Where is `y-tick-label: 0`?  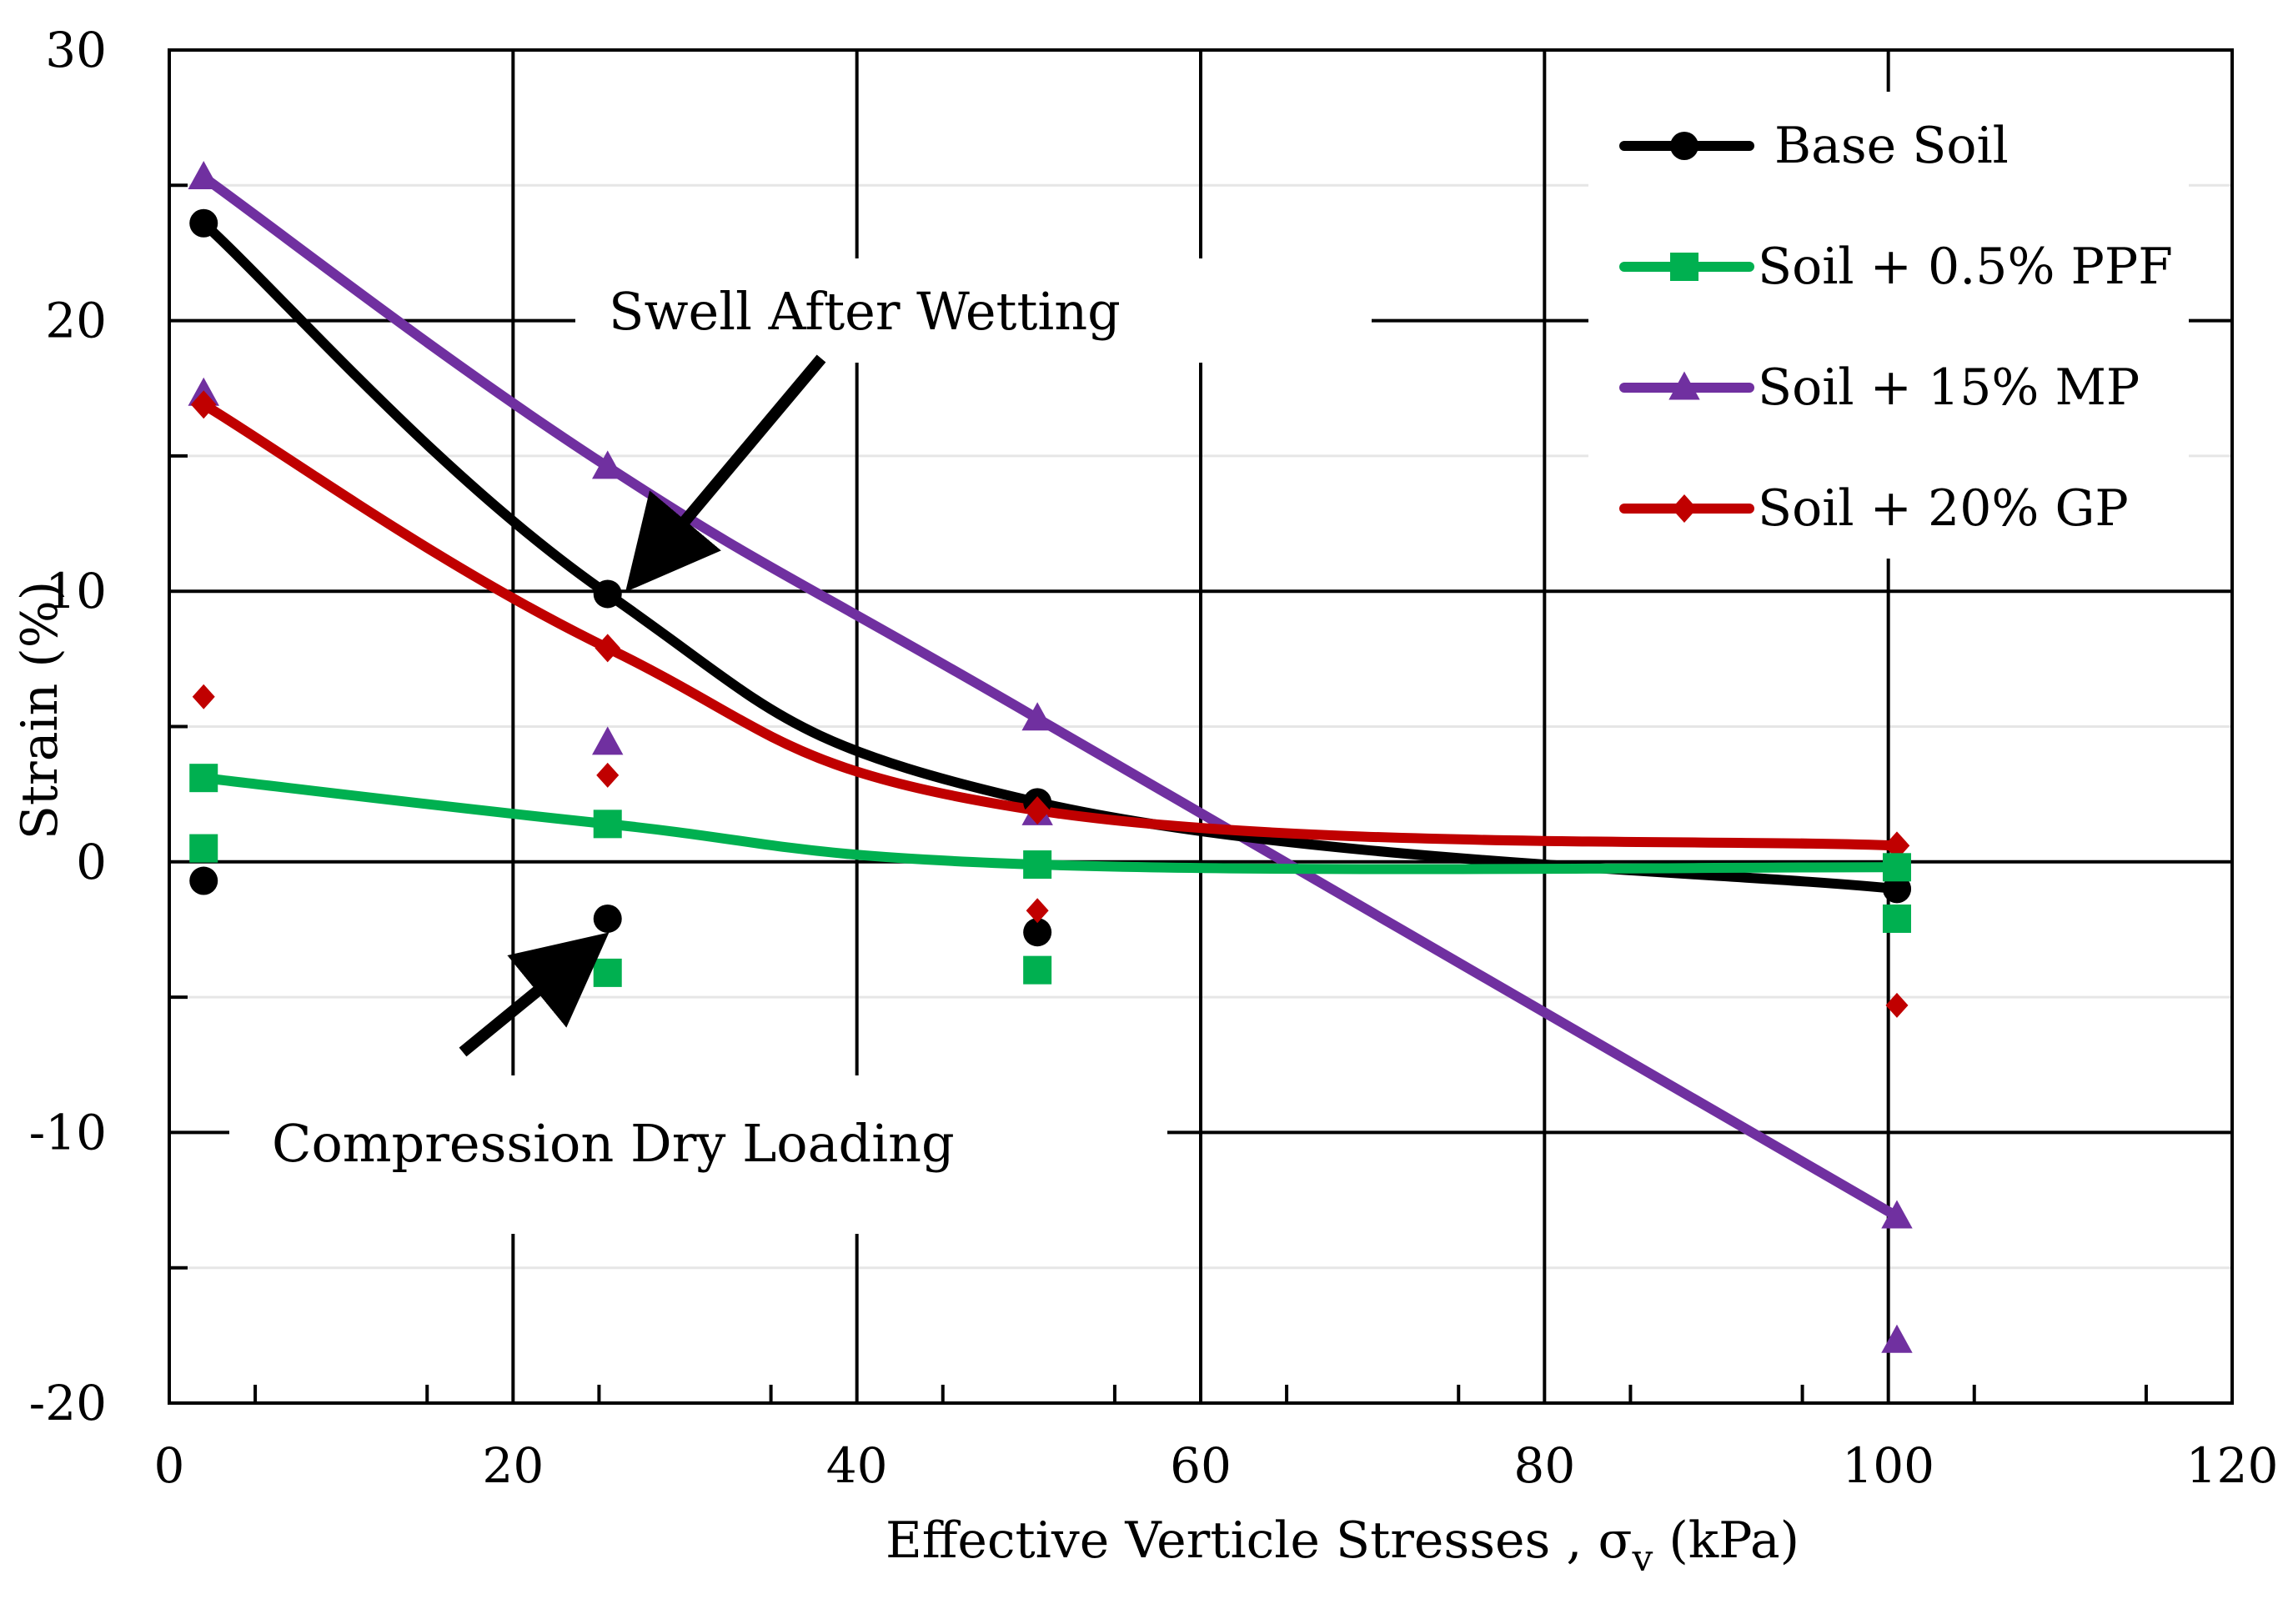
y-tick-label: 0 is located at coordinates (91, 862).